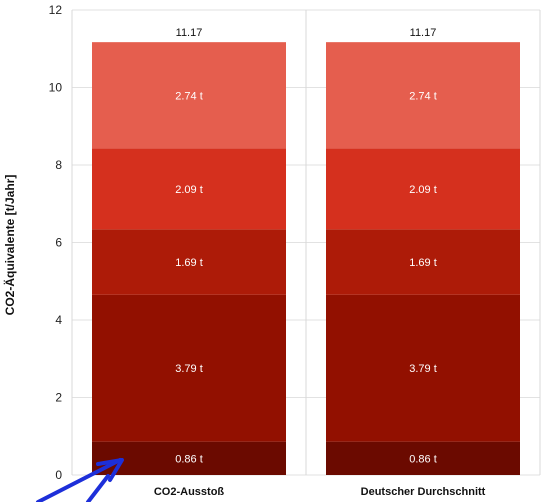 The image size is (552, 502). Describe the element at coordinates (58, 320) in the screenshot. I see `y-tick-label: 4` at that location.